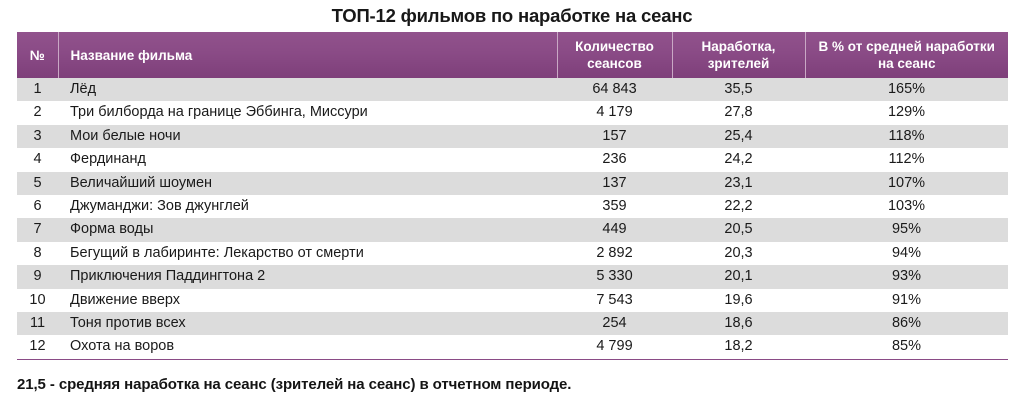 The image size is (1024, 404). What do you see at coordinates (37, 324) in the screenshot?
I see `cell-number: 11` at bounding box center [37, 324].